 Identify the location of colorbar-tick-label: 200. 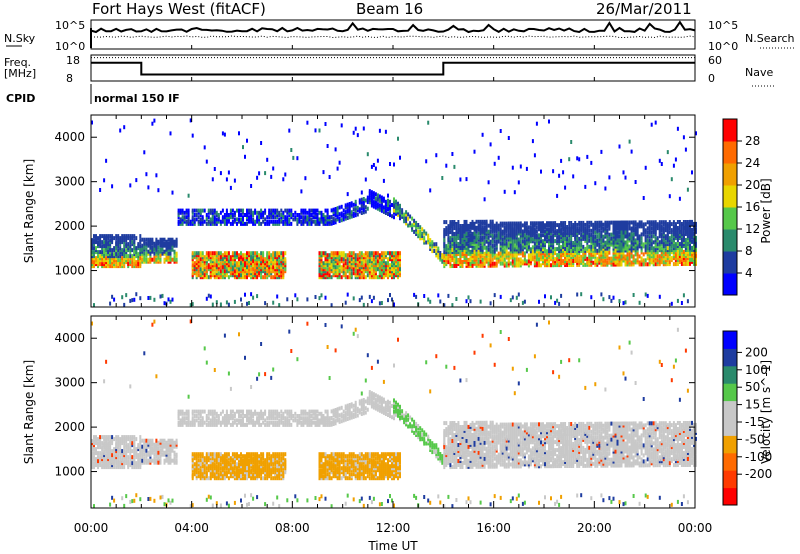
(756, 352).